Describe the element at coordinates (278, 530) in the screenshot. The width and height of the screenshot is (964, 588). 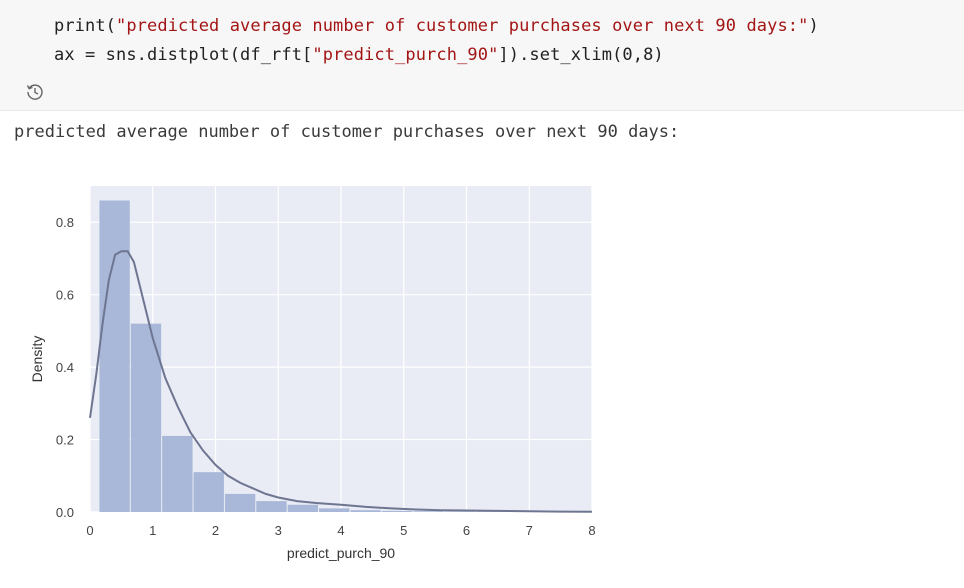
I see `x-tick-label: 3` at that location.